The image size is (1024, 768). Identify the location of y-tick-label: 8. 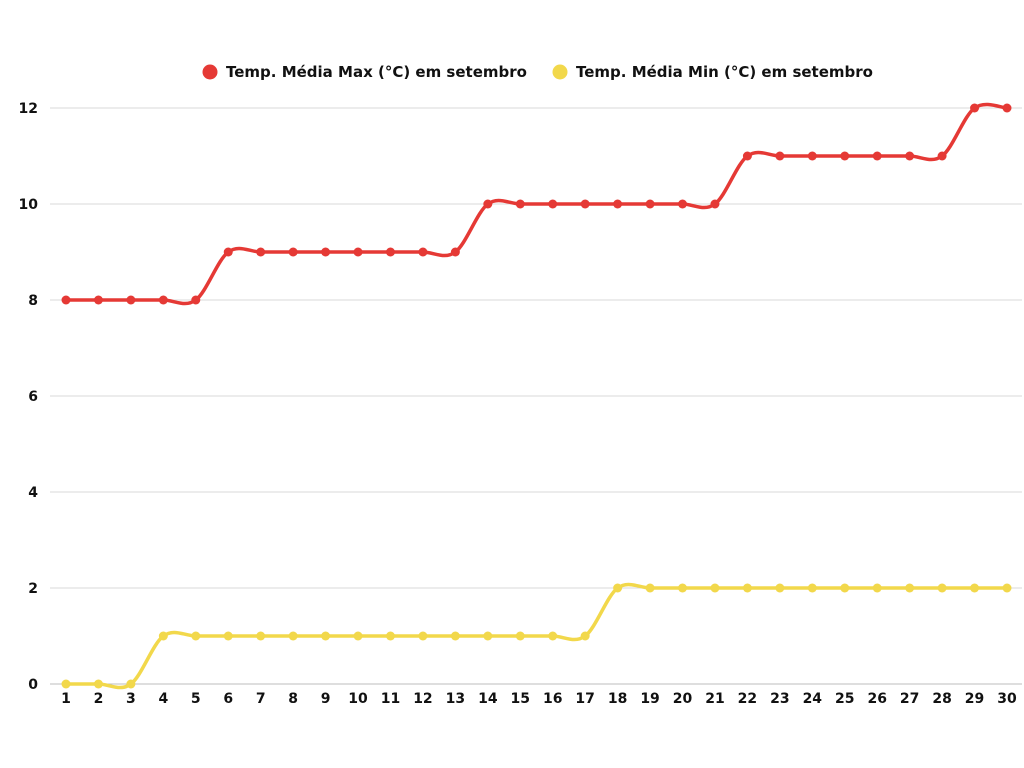
(33, 301).